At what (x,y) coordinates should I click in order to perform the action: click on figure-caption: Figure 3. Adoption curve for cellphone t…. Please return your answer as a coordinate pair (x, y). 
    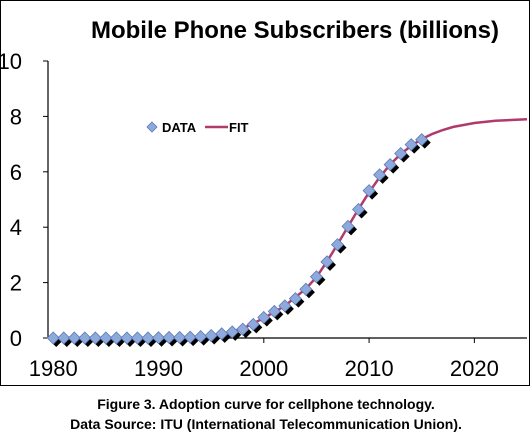
    Looking at the image, I should click on (266, 404).